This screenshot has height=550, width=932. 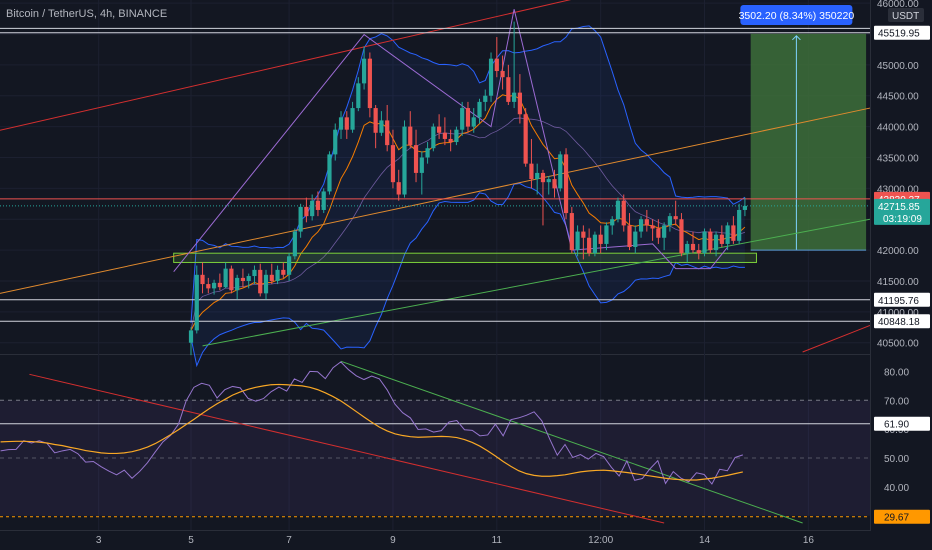 What do you see at coordinates (809, 540) in the screenshot?
I see `time-tick-label: 16` at bounding box center [809, 540].